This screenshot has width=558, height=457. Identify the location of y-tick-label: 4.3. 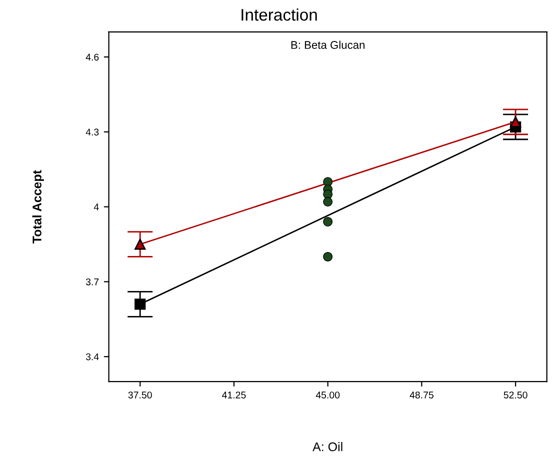
(92, 132).